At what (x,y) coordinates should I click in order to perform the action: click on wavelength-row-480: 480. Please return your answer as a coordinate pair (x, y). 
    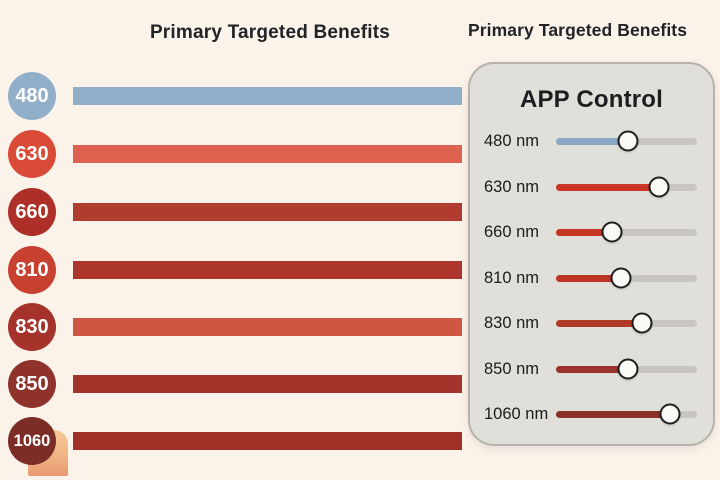
    Looking at the image, I should click on (235, 96).